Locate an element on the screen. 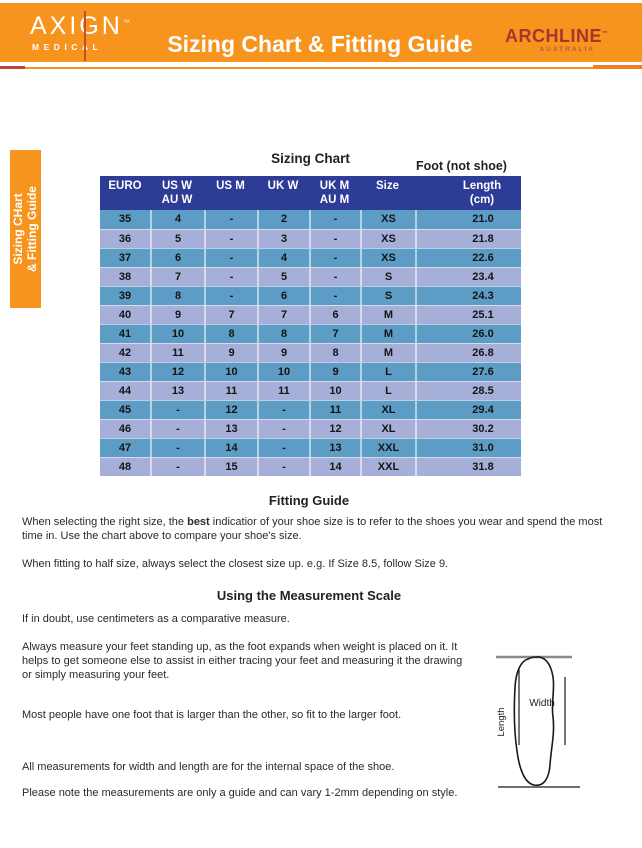 This screenshot has width=642, height=848. side-tab: Sizing CHart & Fitting Guide is located at coordinates (25, 229).